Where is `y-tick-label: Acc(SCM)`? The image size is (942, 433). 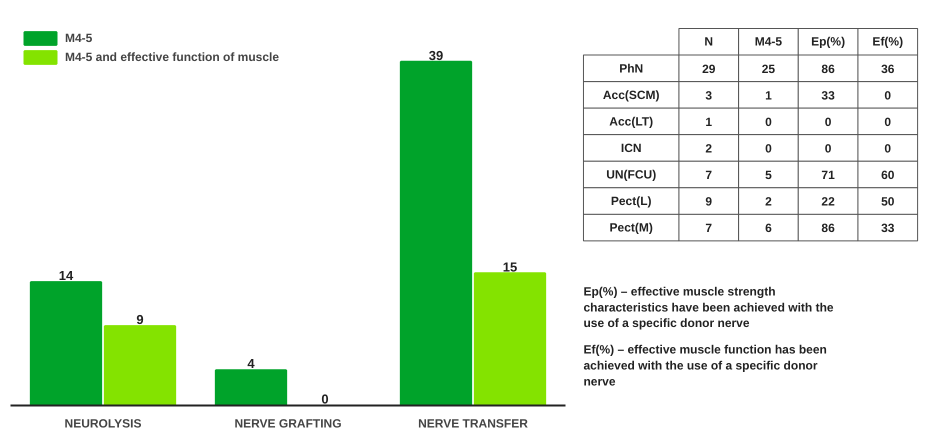 y-tick-label: Acc(SCM) is located at coordinates (631, 95).